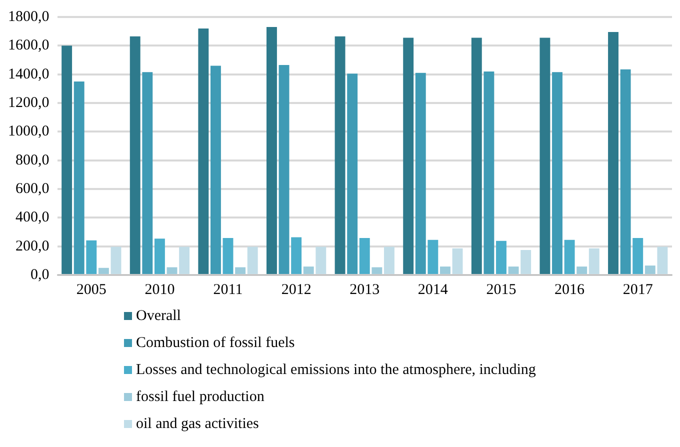  Describe the element at coordinates (29, 46) in the screenshot. I see `y-tick-label: 1600,0` at that location.